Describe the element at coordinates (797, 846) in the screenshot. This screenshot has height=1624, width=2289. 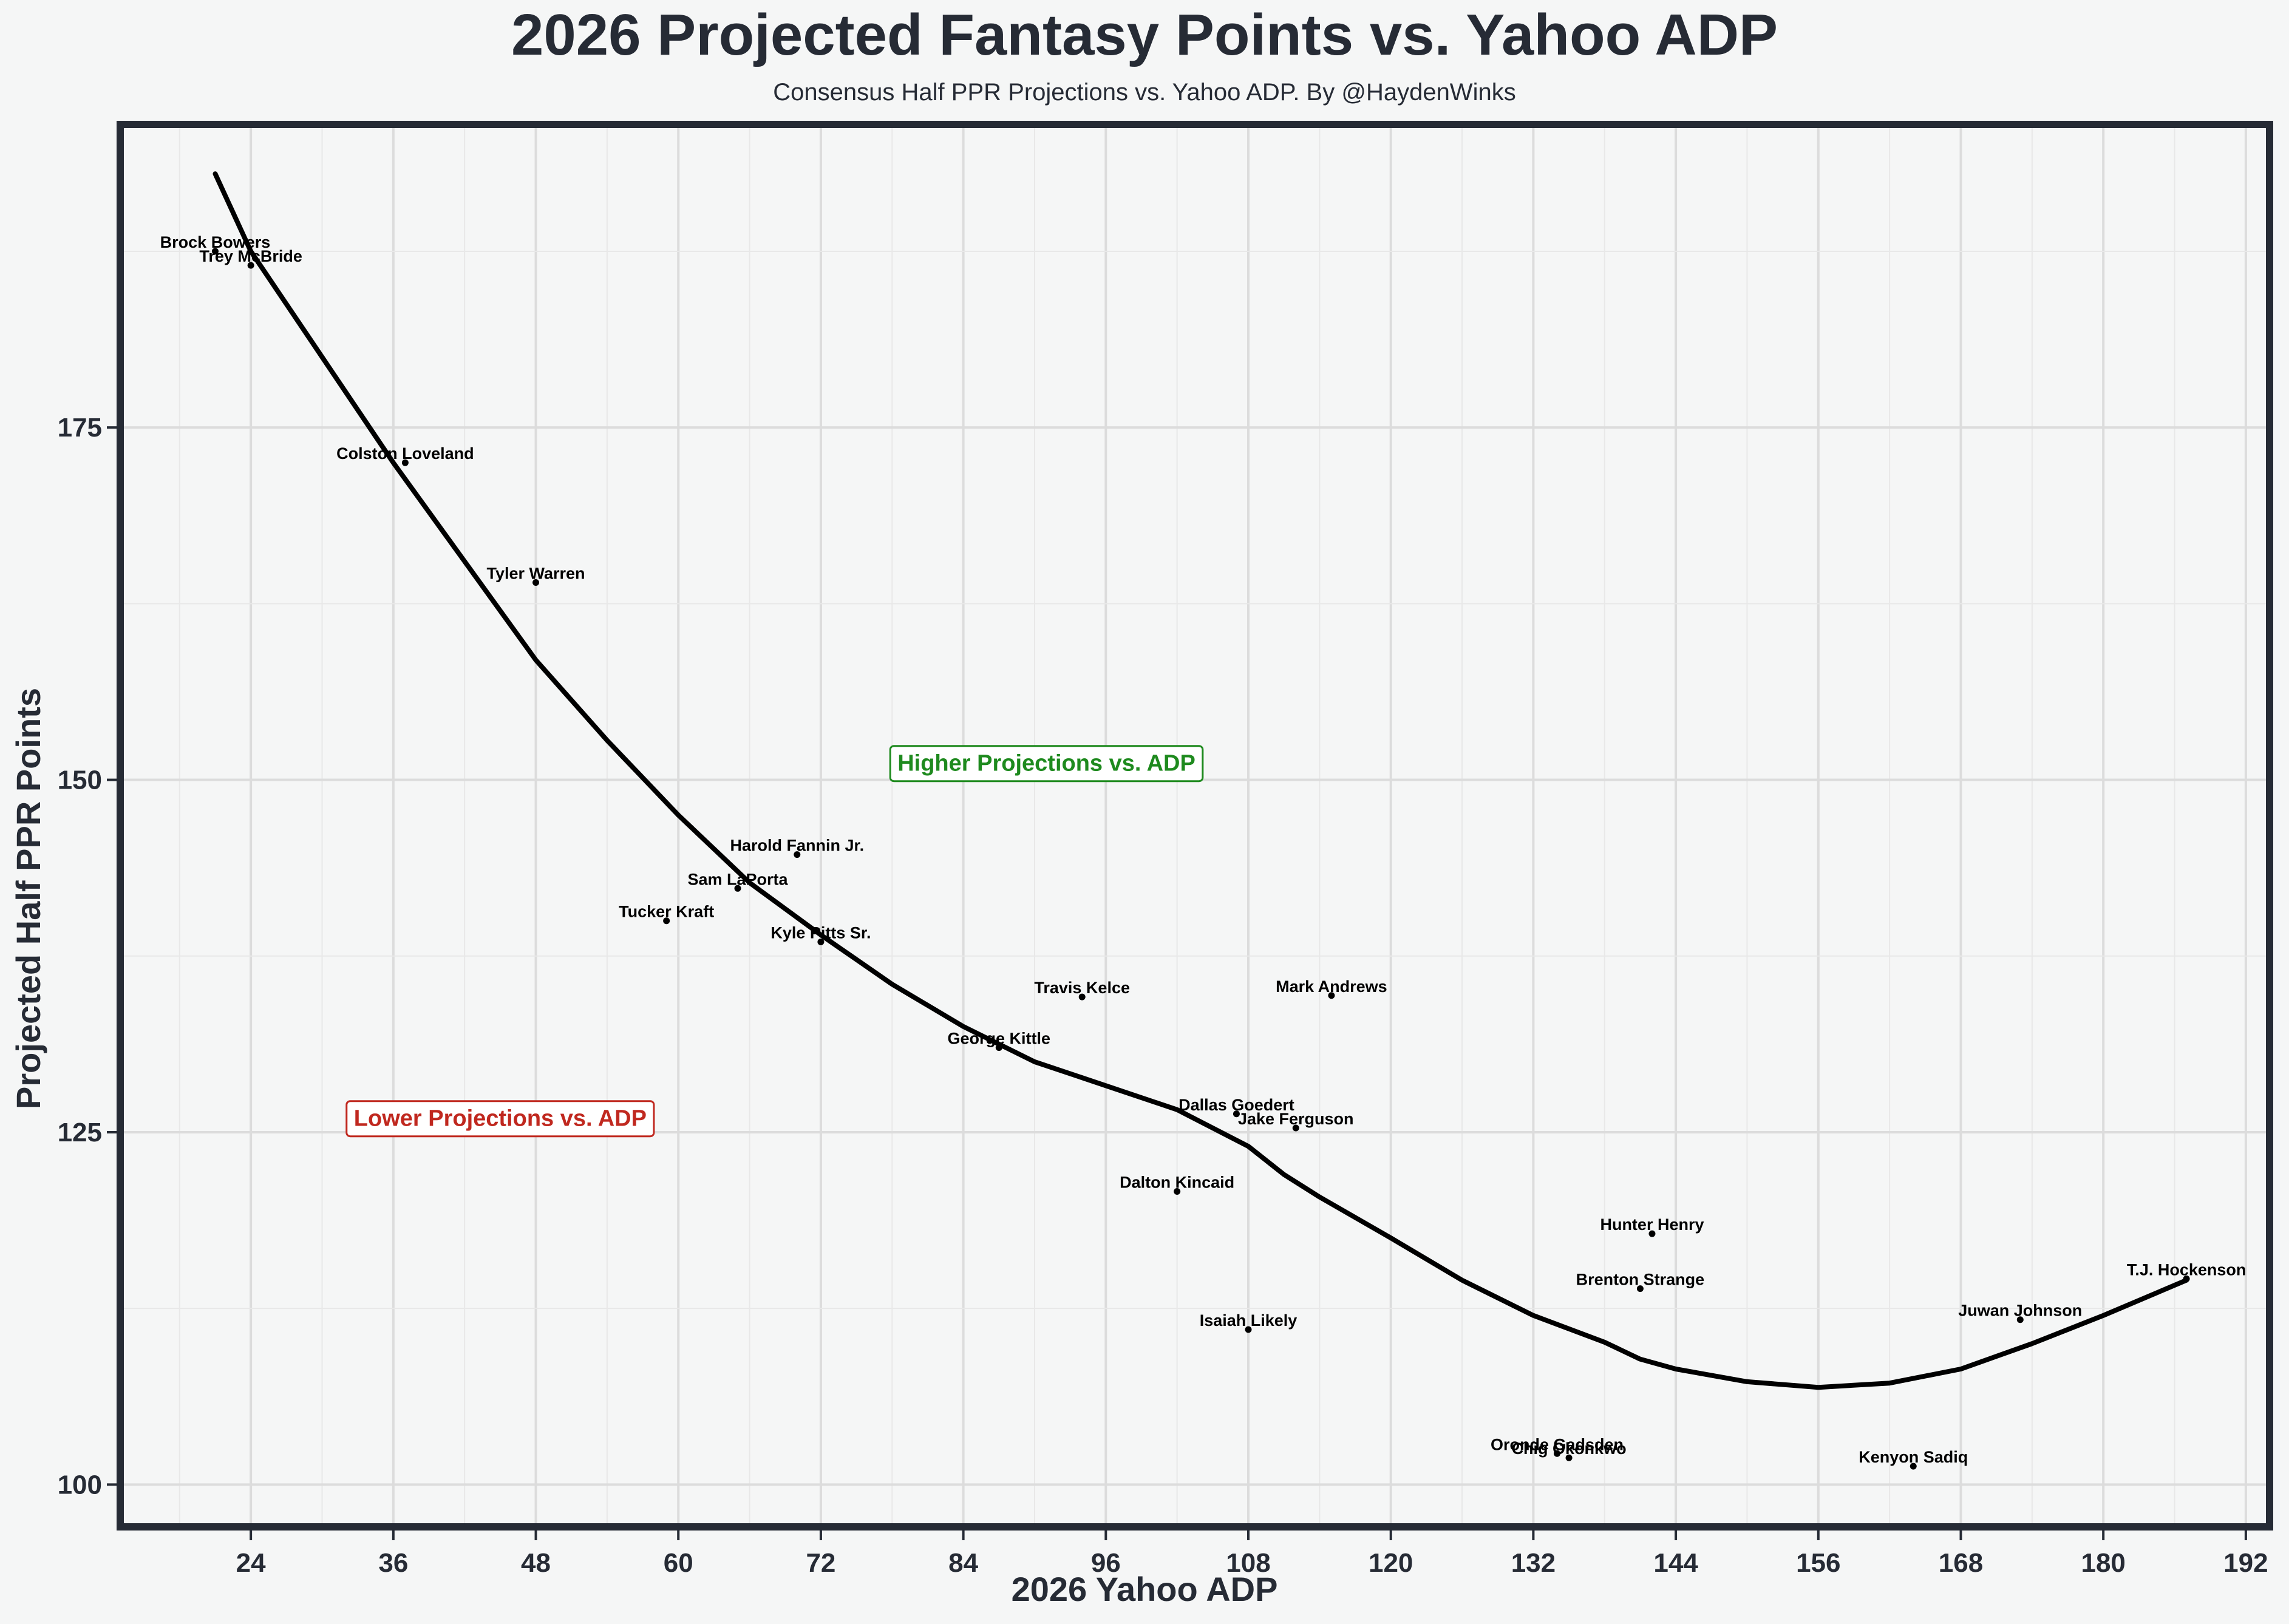
I see `point-label: Harold Fannin Jr.` at that location.